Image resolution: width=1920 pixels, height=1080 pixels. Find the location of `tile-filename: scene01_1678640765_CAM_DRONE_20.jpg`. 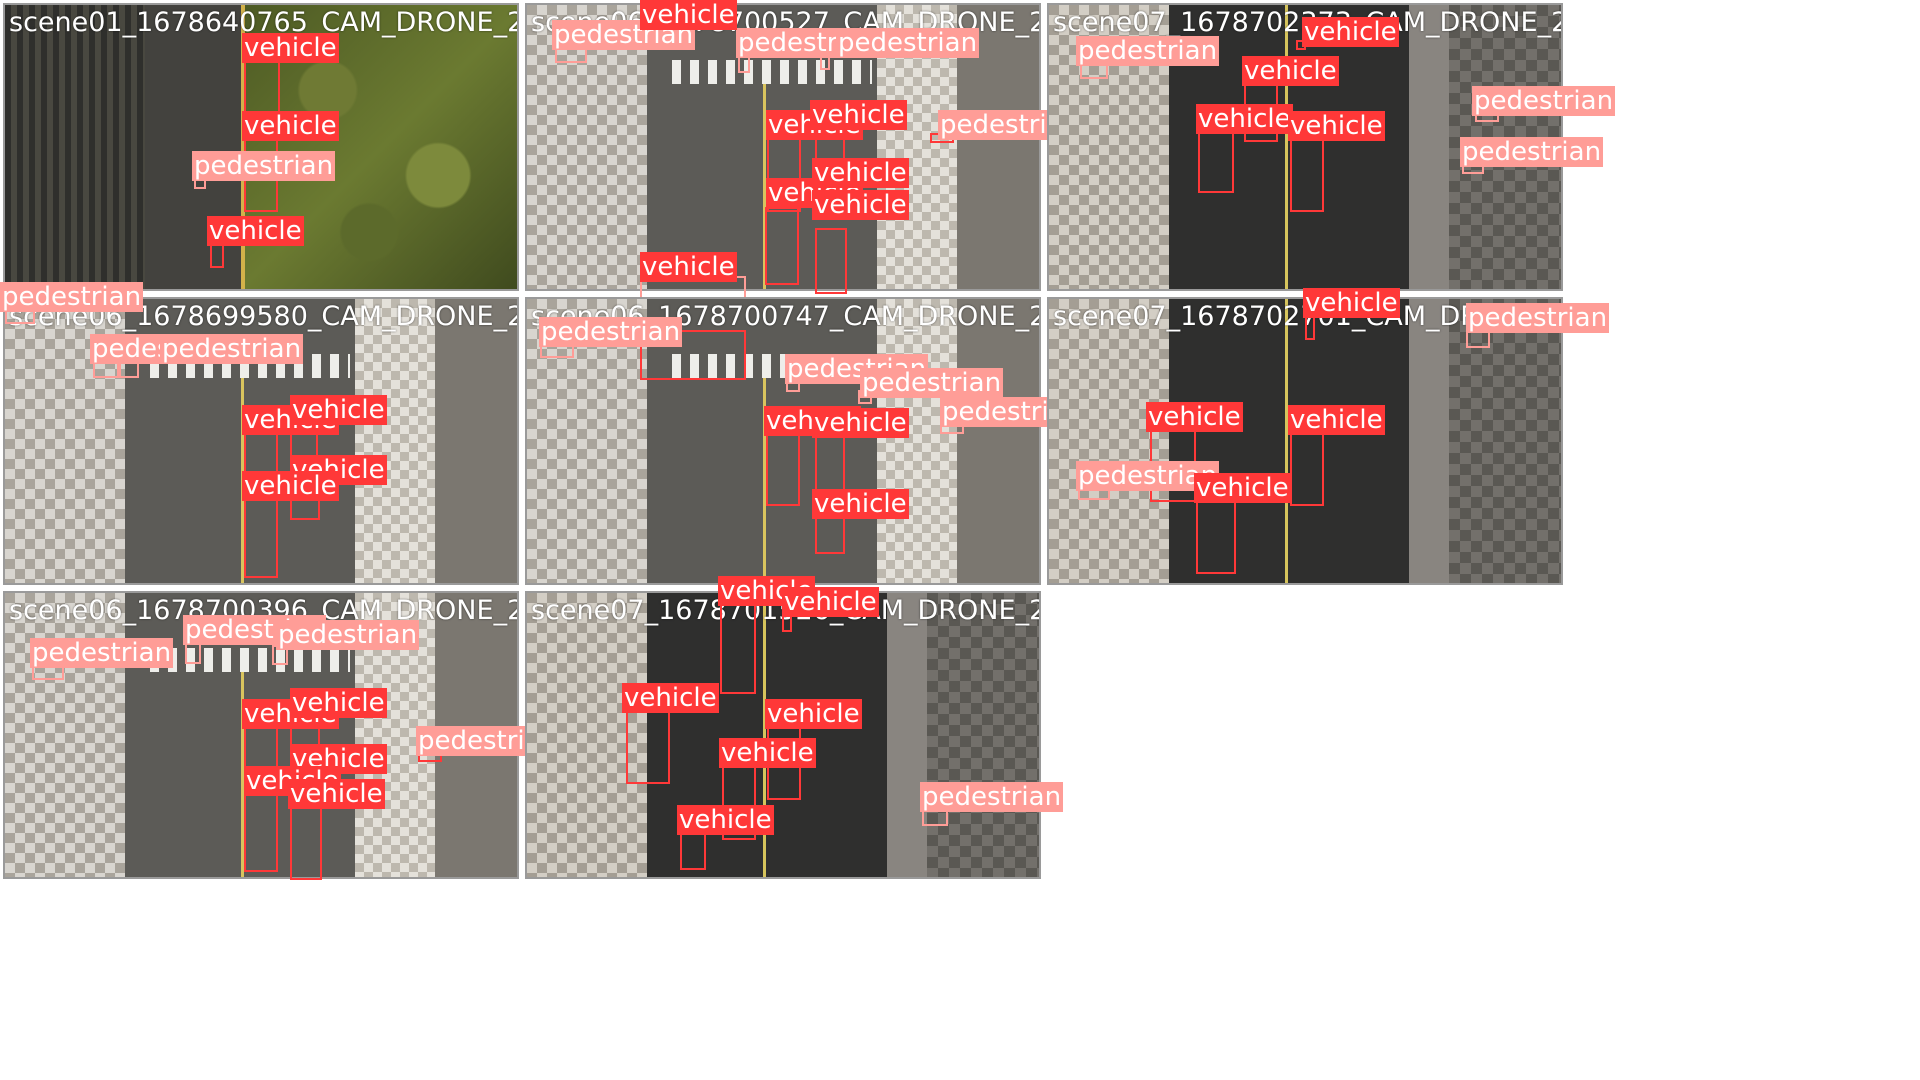

tile-filename: scene01_1678640765_CAM_DRONE_20.jpg is located at coordinates (264, 22).